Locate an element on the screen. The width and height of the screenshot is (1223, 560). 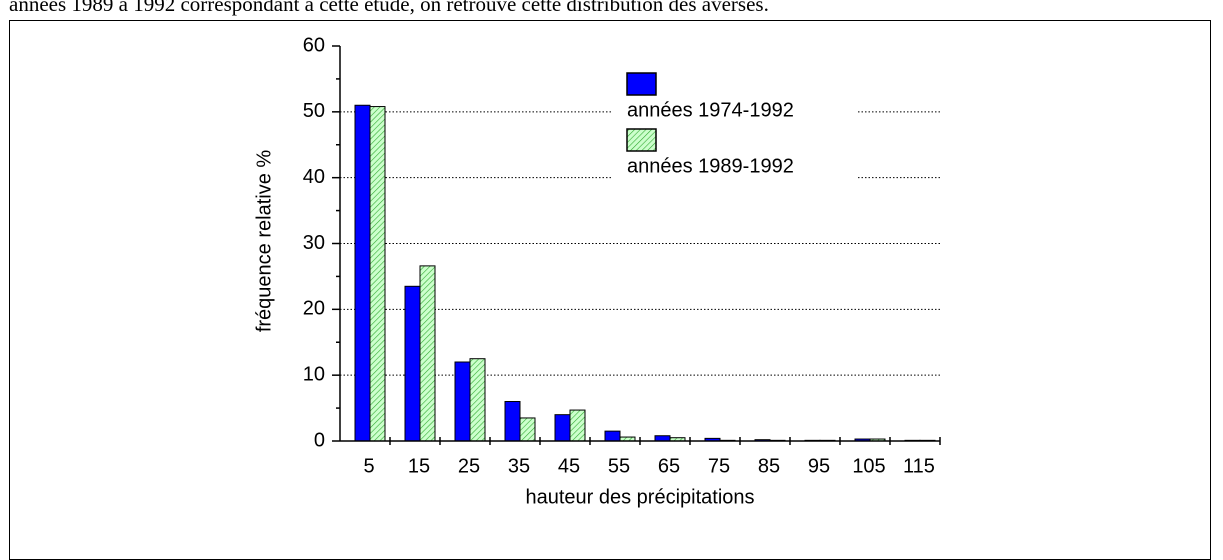
x-tick-label: 75 is located at coordinates (719, 466).